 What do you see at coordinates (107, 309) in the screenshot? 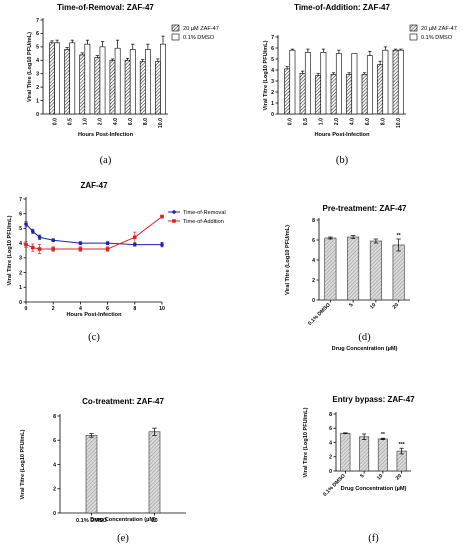
I see `x-tick-label: 6` at bounding box center [107, 309].